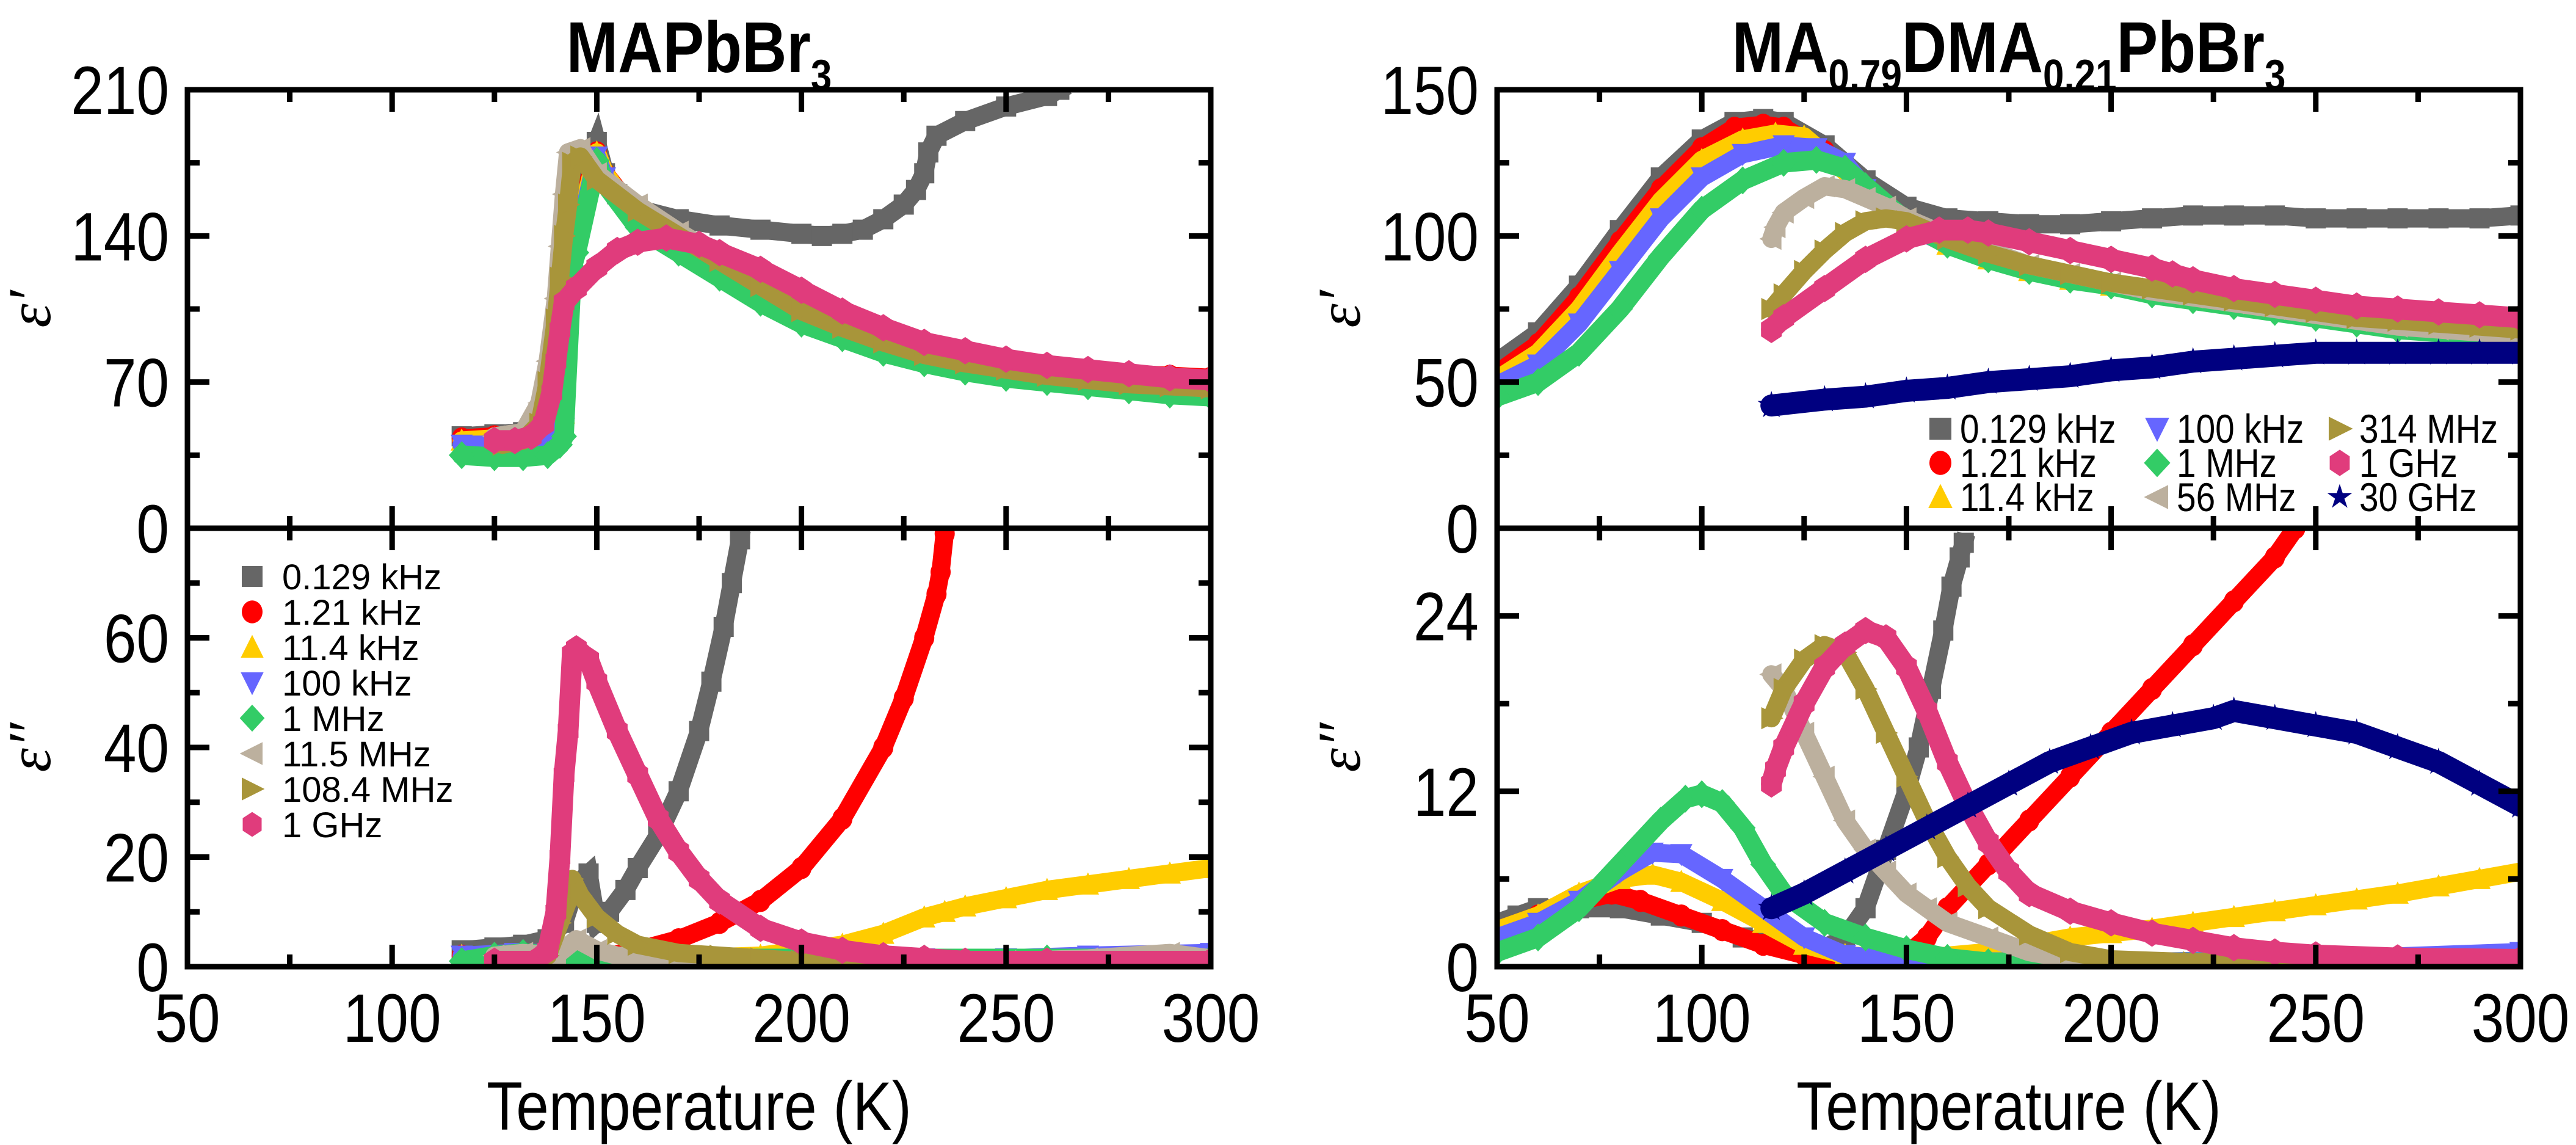  I want to click on diamond-marker-icon, so click(2157, 463).